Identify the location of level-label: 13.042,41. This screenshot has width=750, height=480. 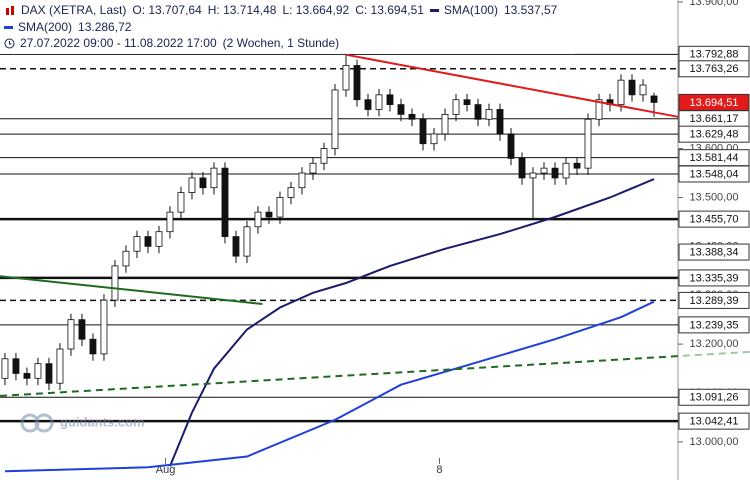
(714, 422).